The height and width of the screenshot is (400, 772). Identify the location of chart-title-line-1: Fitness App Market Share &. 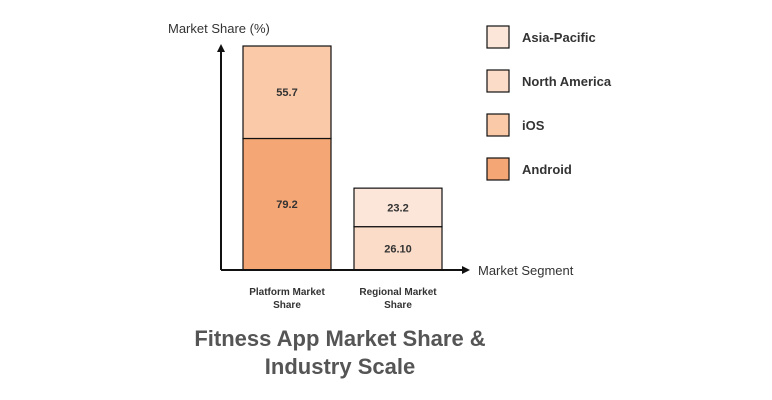
(339, 338).